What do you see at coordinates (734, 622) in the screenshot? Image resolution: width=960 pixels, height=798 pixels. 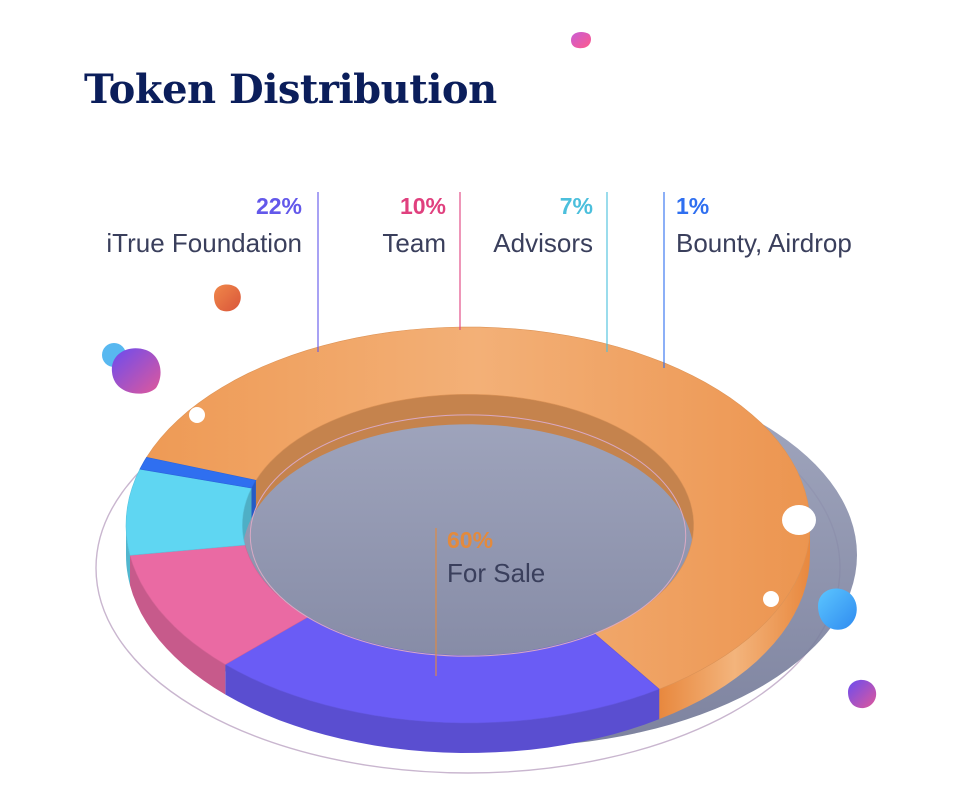 I see `slice-outer-wall-for-sale` at bounding box center [734, 622].